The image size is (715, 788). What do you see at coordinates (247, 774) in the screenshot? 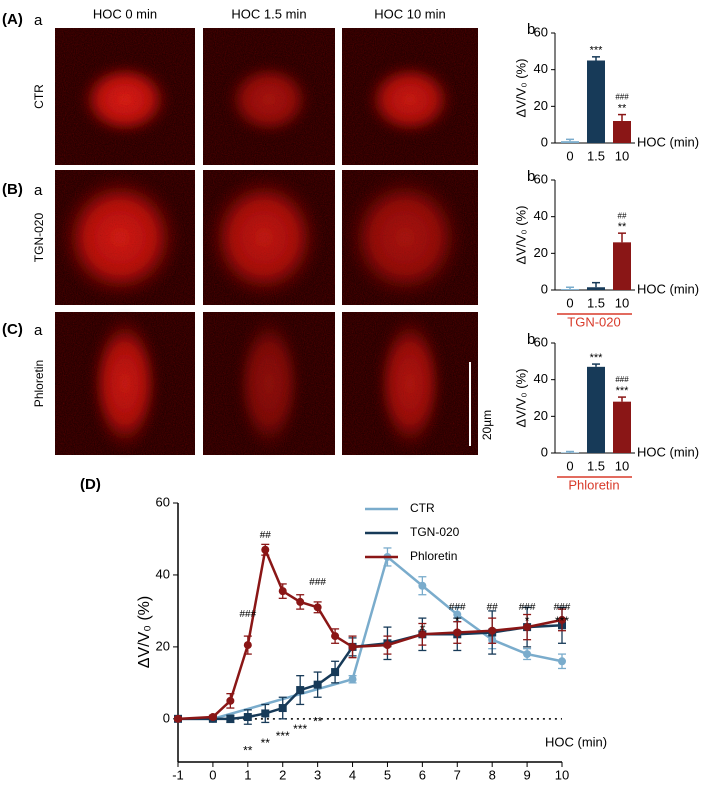
I see `x-tick-label: 1` at bounding box center [247, 774].